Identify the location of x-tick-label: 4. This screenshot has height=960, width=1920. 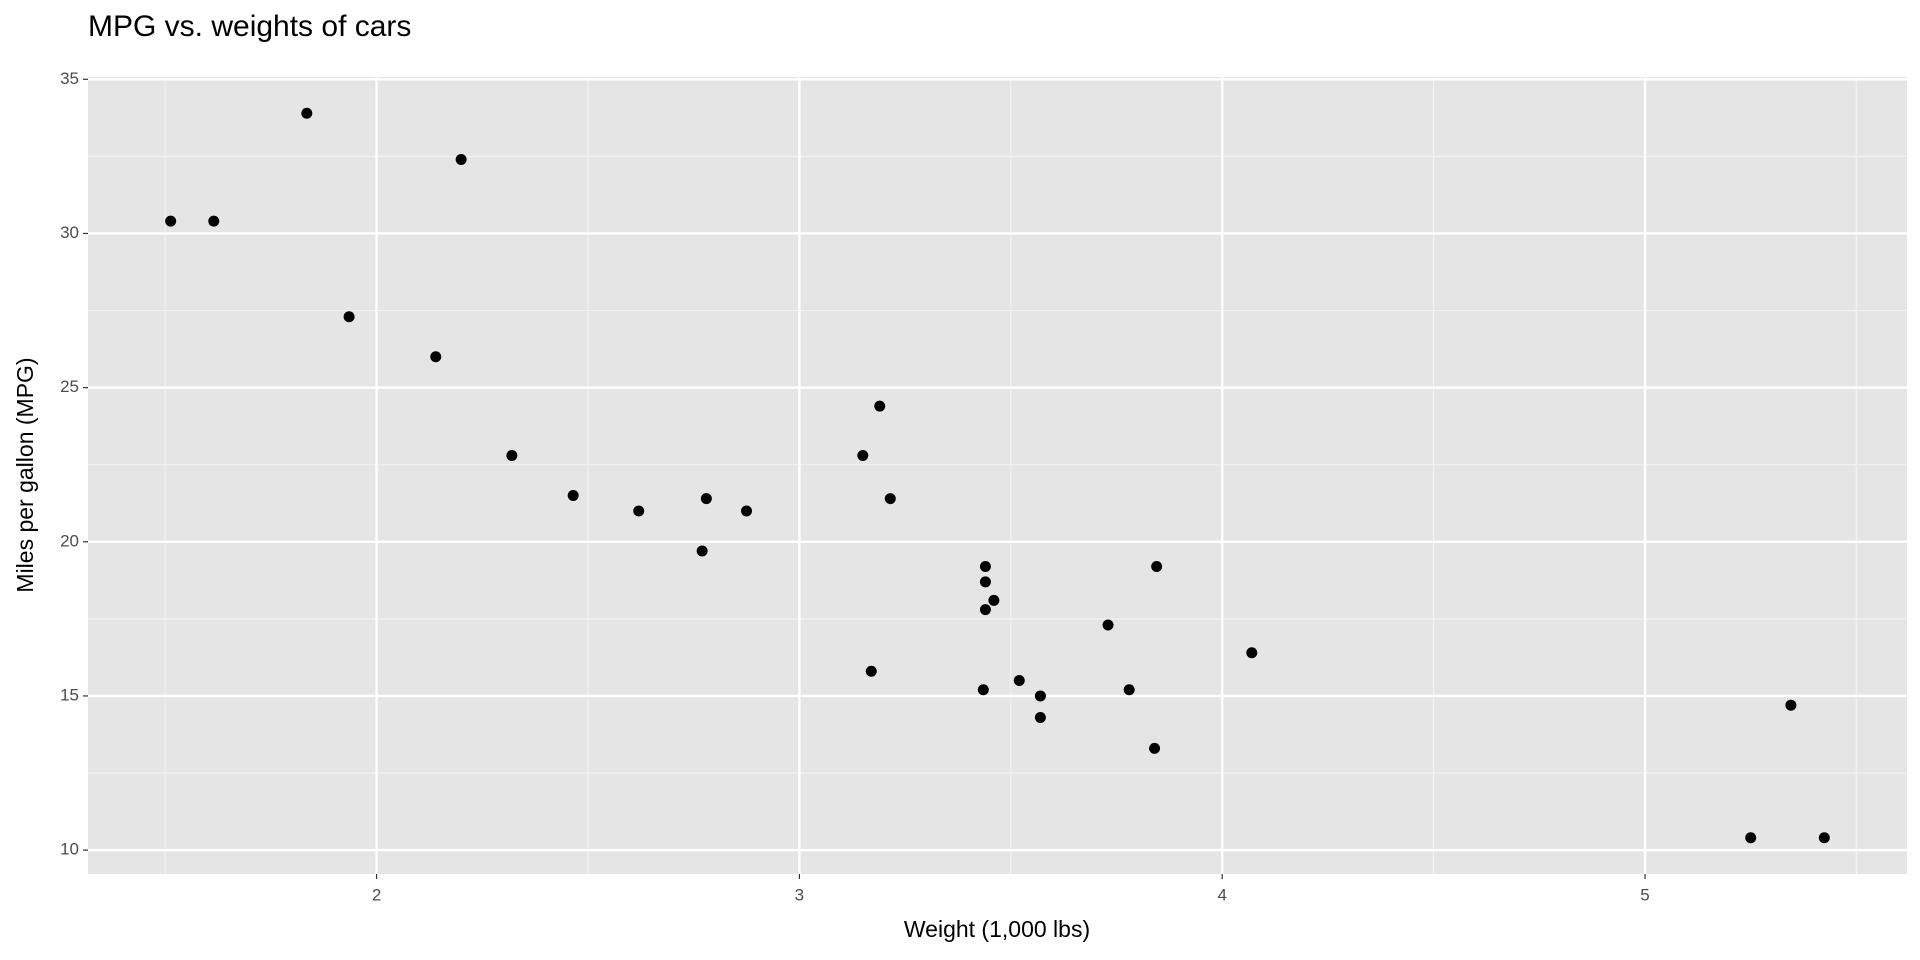
(1221, 894).